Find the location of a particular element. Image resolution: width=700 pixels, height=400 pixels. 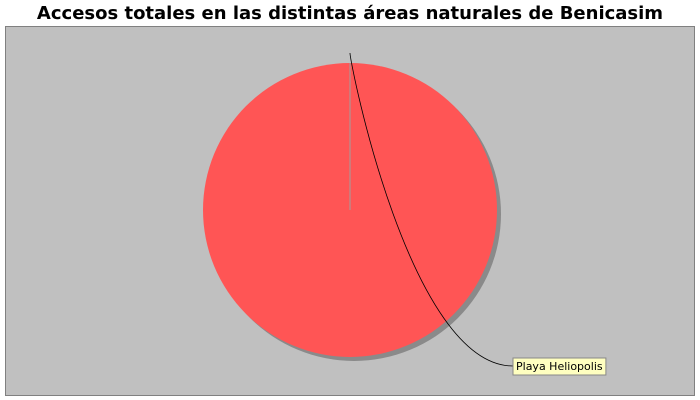

slice-label-box is located at coordinates (559, 366).